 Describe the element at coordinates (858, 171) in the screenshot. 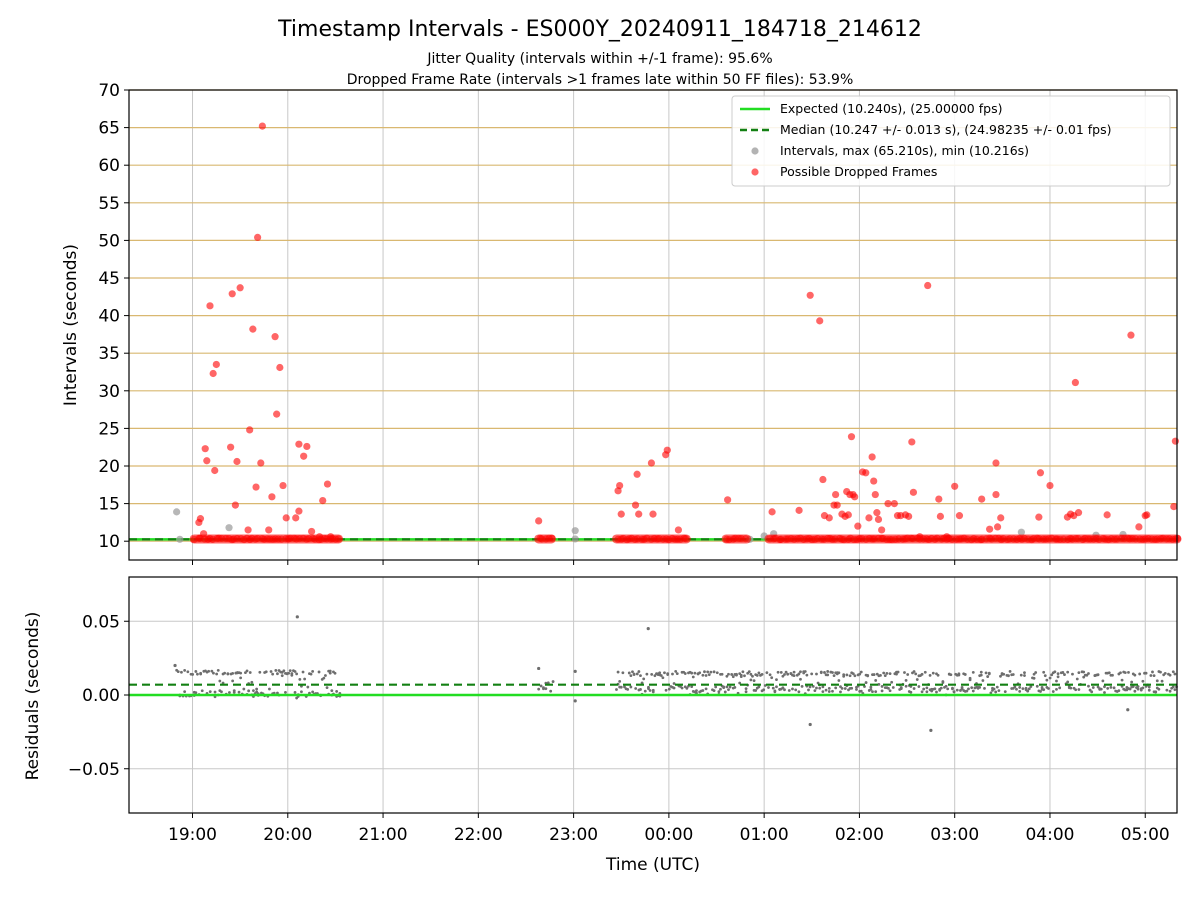

I see `legend-dropped-label: Possible Dropped Frames` at that location.